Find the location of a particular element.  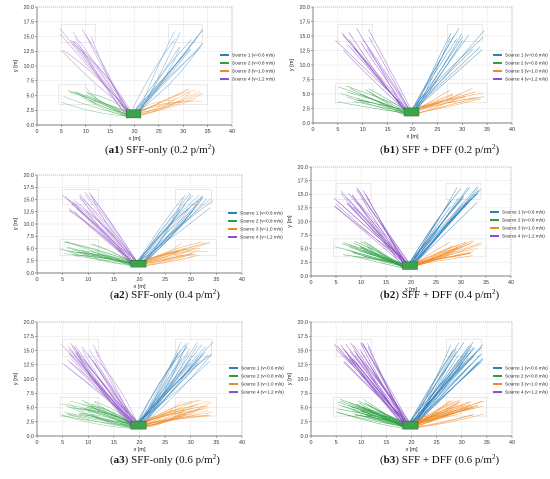

caption-text: SFF-only (0.6 p/m is located at coordinates (172, 460).